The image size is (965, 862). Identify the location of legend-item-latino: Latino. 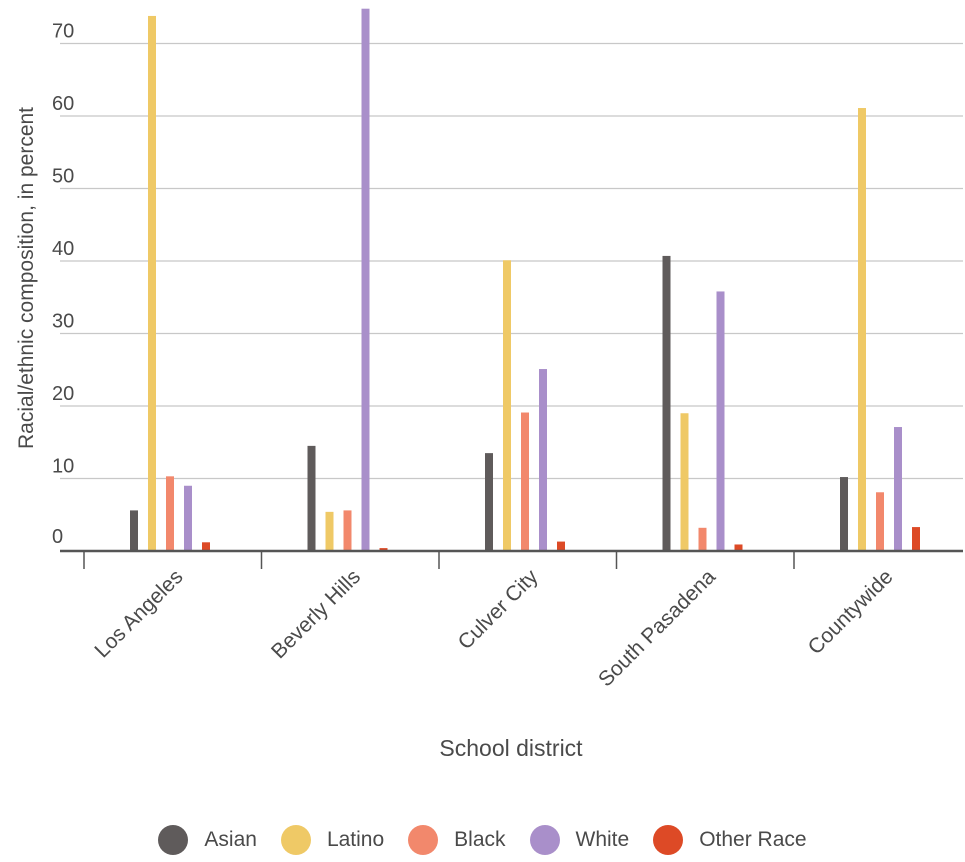
(332, 840).